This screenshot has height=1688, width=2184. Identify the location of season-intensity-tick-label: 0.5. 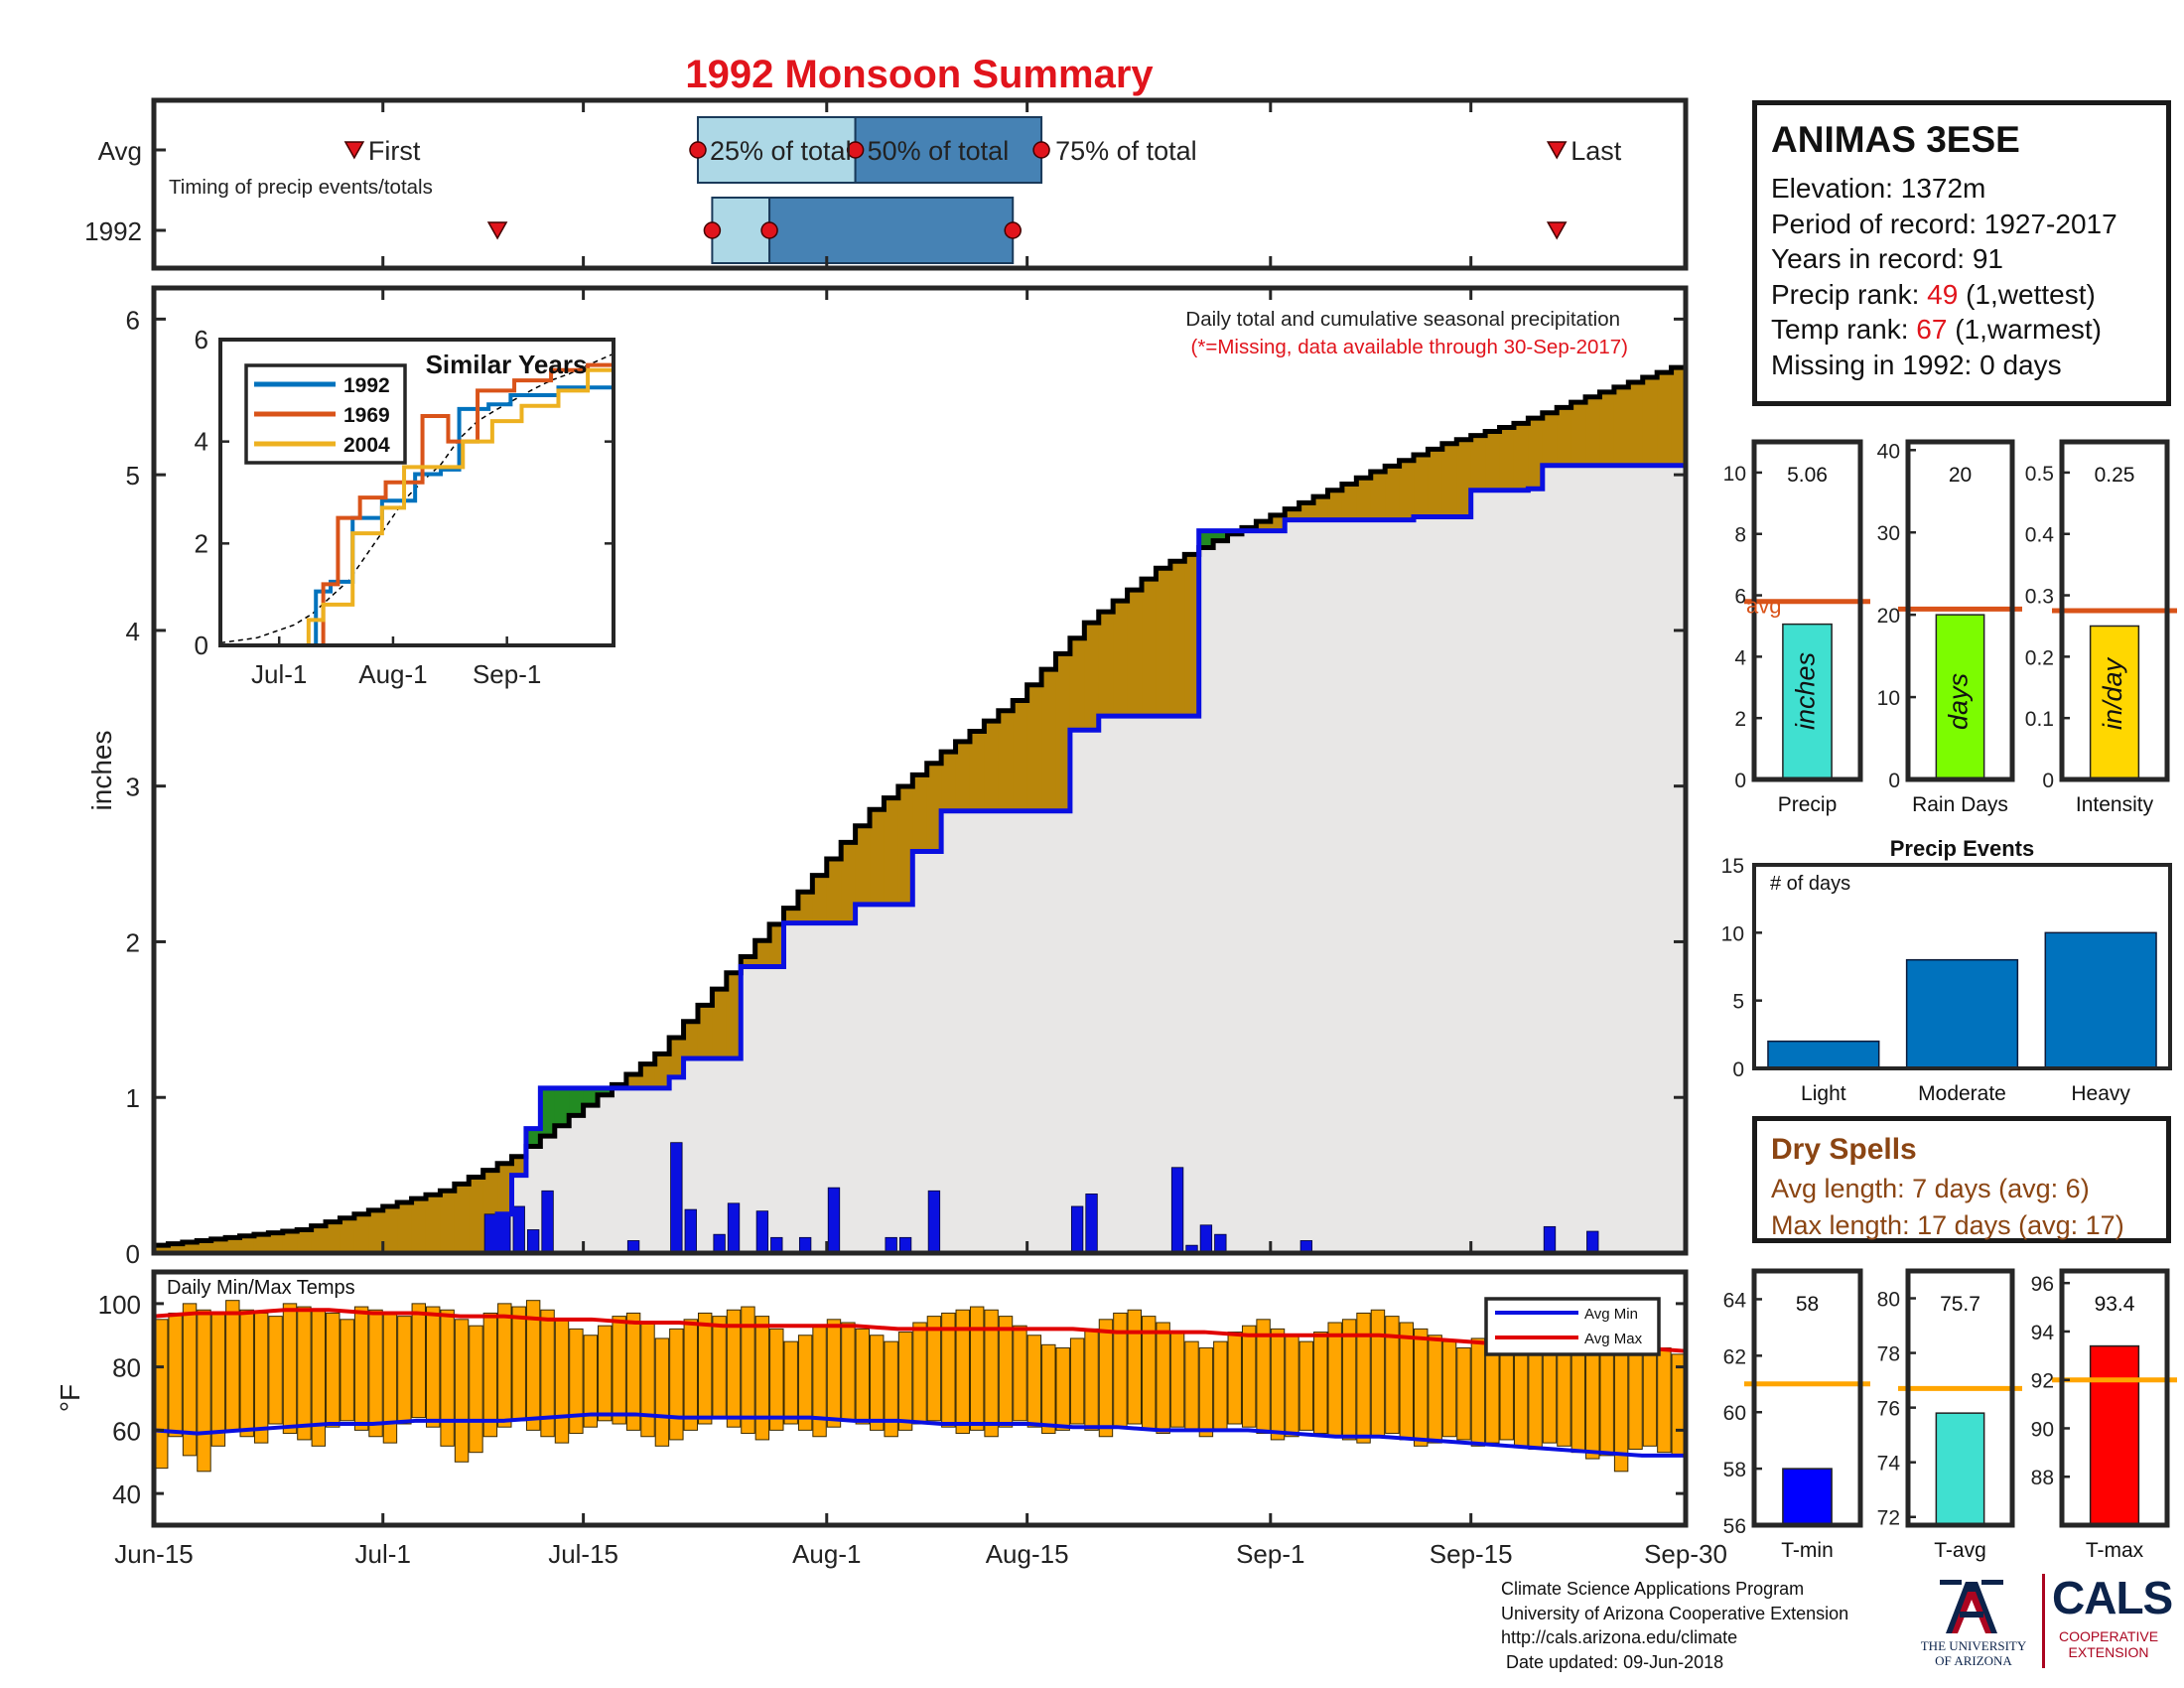
(2039, 474).